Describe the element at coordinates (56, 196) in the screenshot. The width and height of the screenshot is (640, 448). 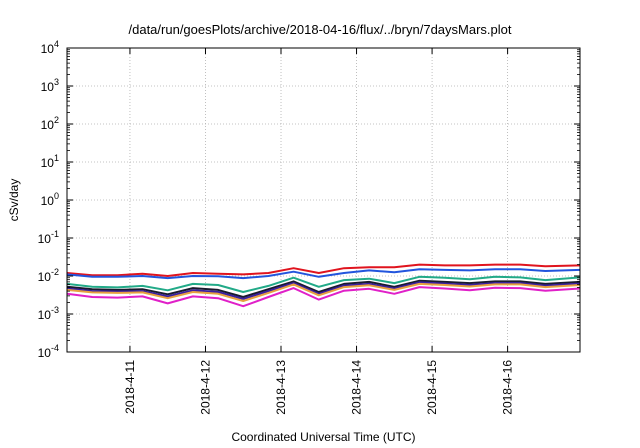
I see `y-tick-exponent: 0` at that location.